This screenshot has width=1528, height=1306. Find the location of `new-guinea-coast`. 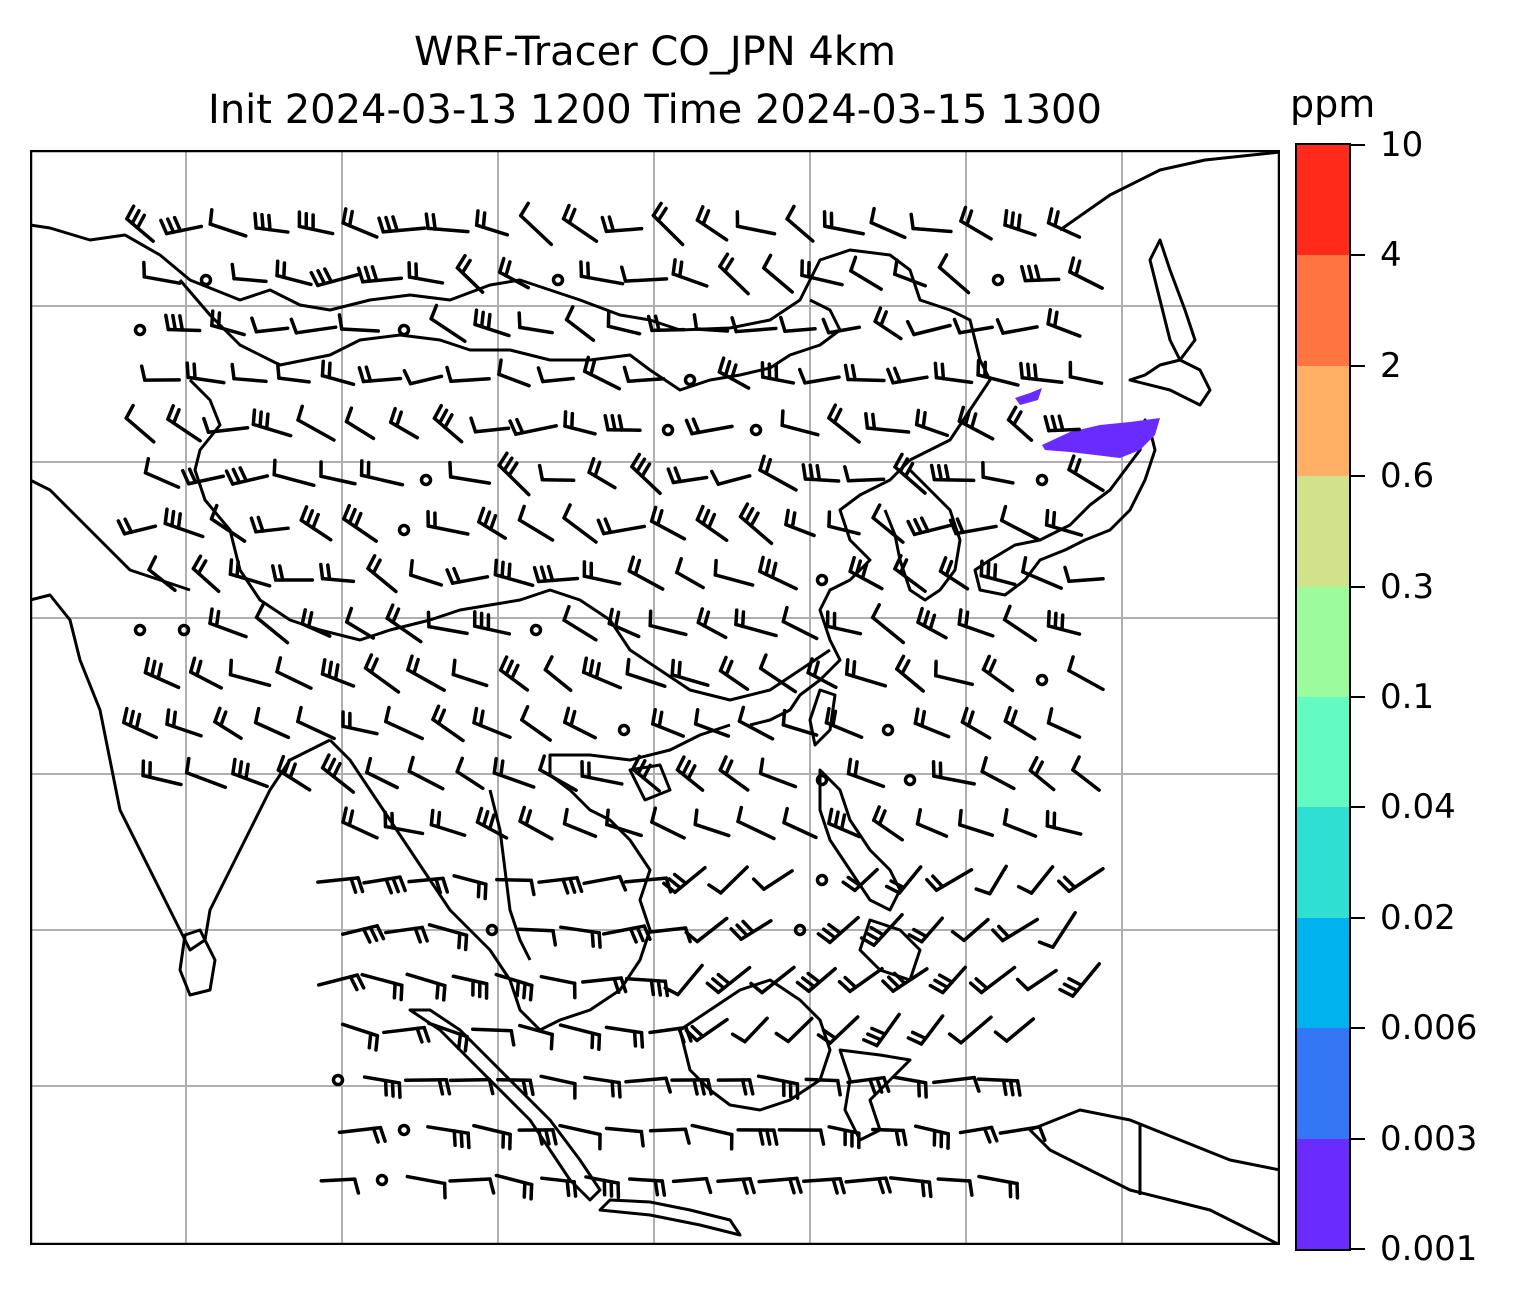

new-guinea-coast is located at coordinates (1154, 1176).